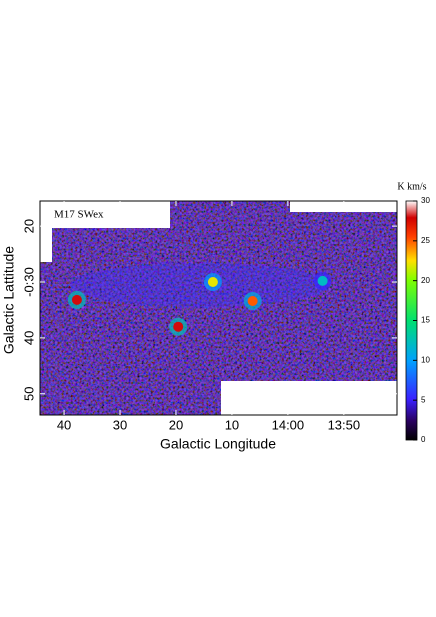 This screenshot has width=436, height=617. I want to click on y-tick-label: 20, so click(28, 226).